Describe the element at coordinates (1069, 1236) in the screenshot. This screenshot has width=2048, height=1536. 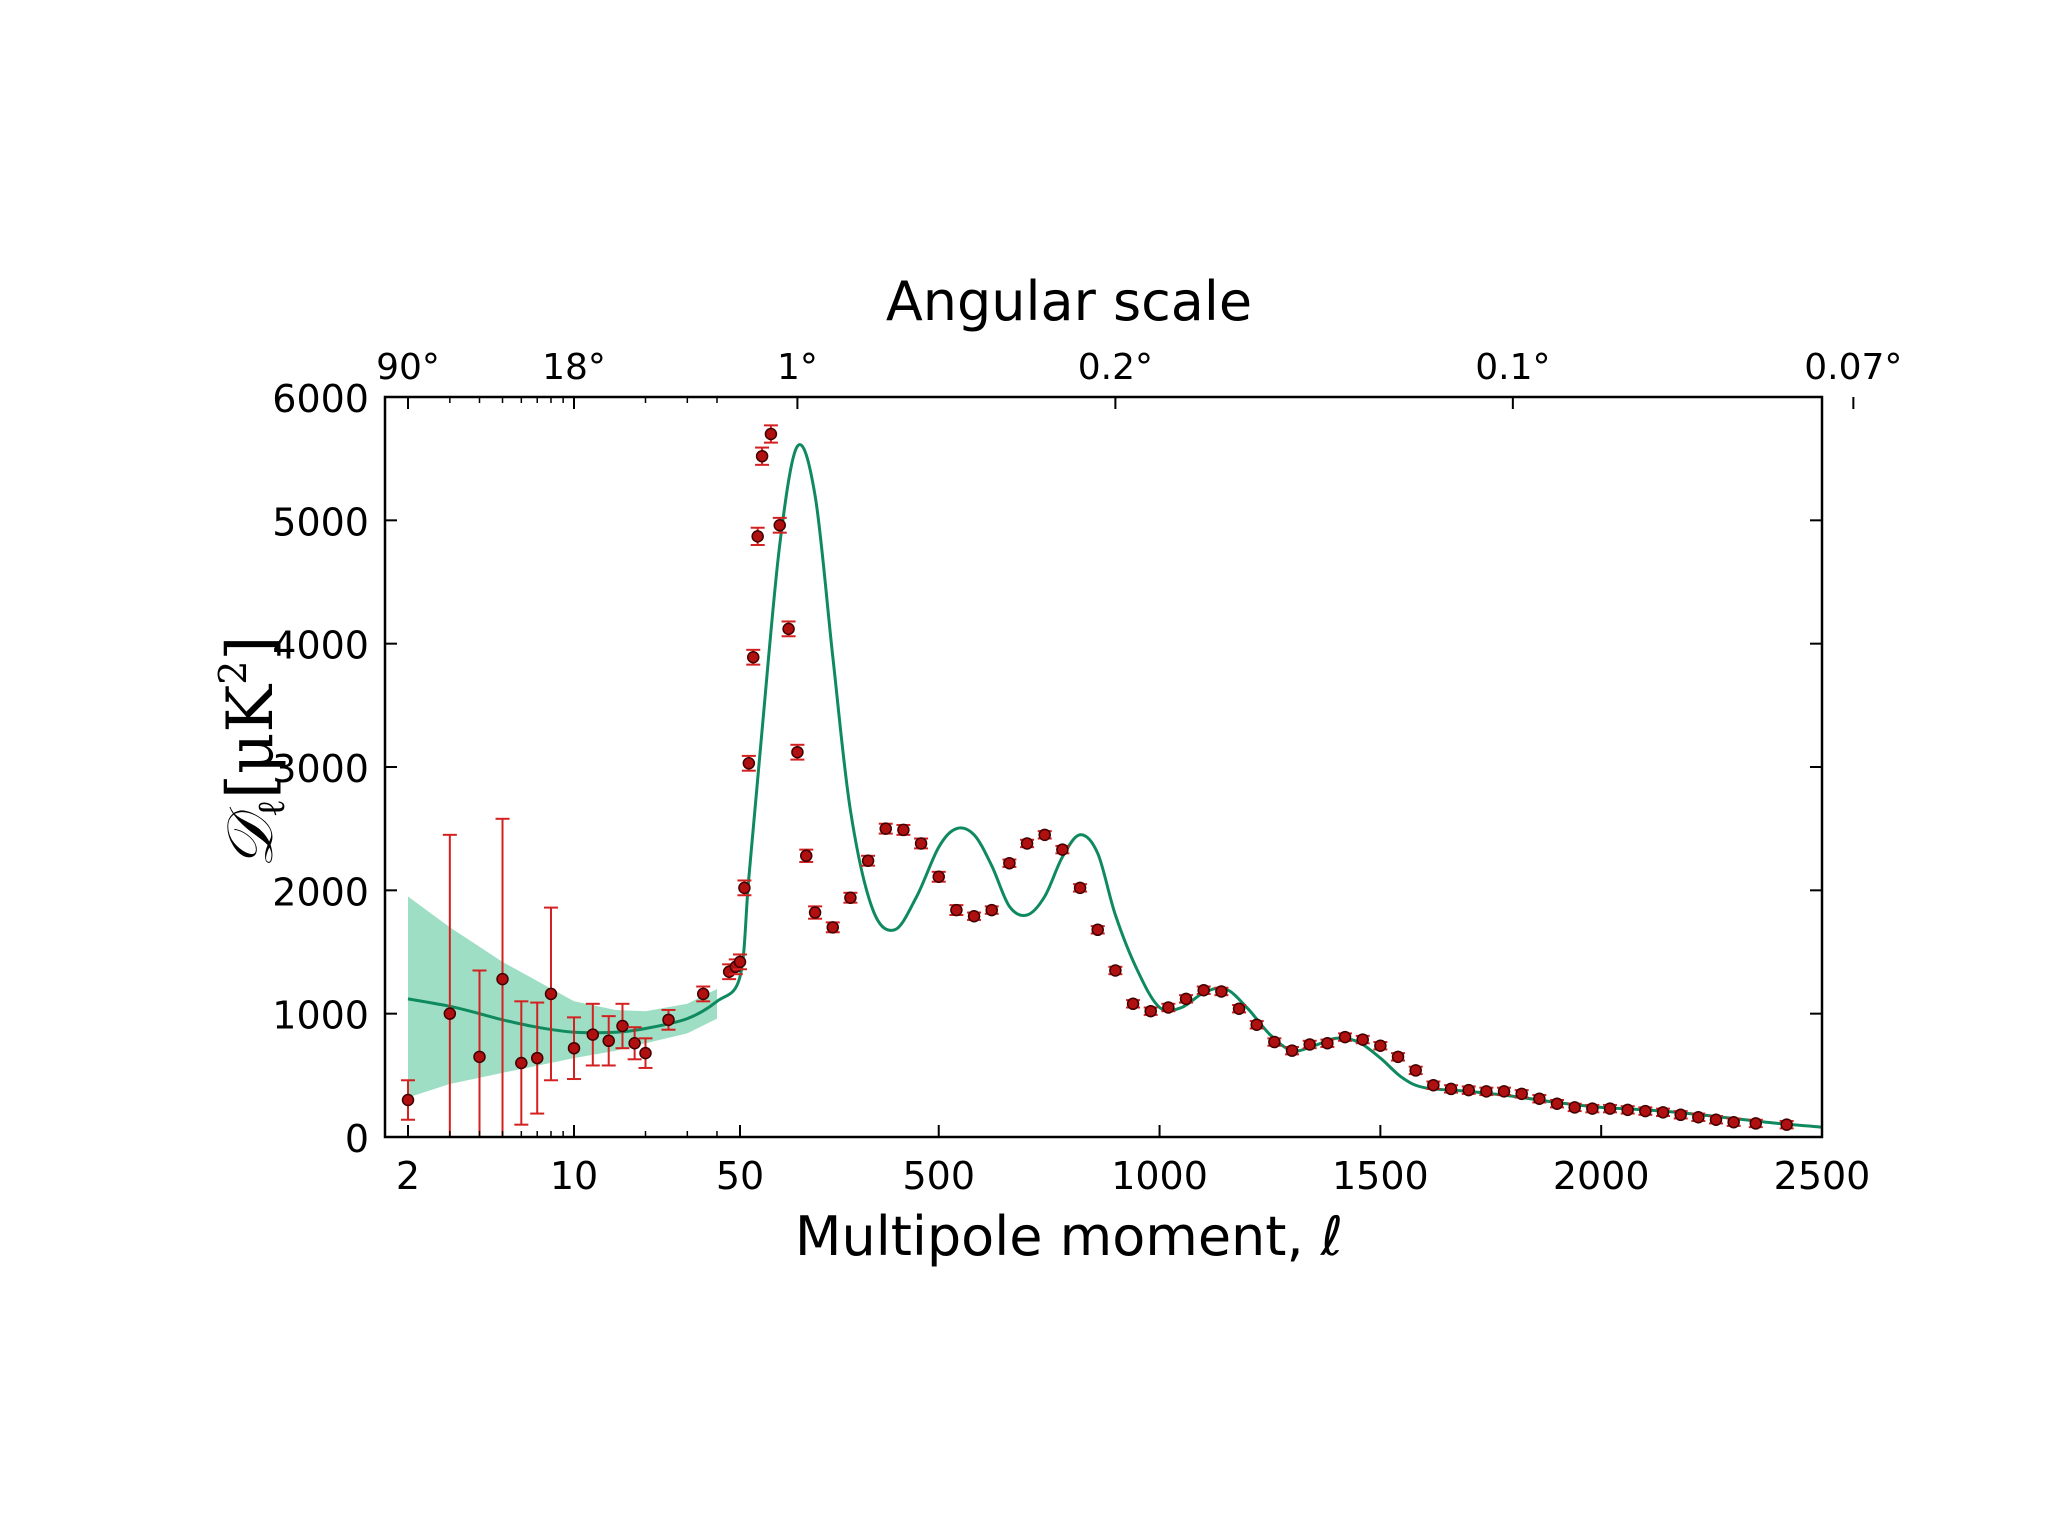
I see `x-axis-label: Multipole moment, ℓ` at that location.